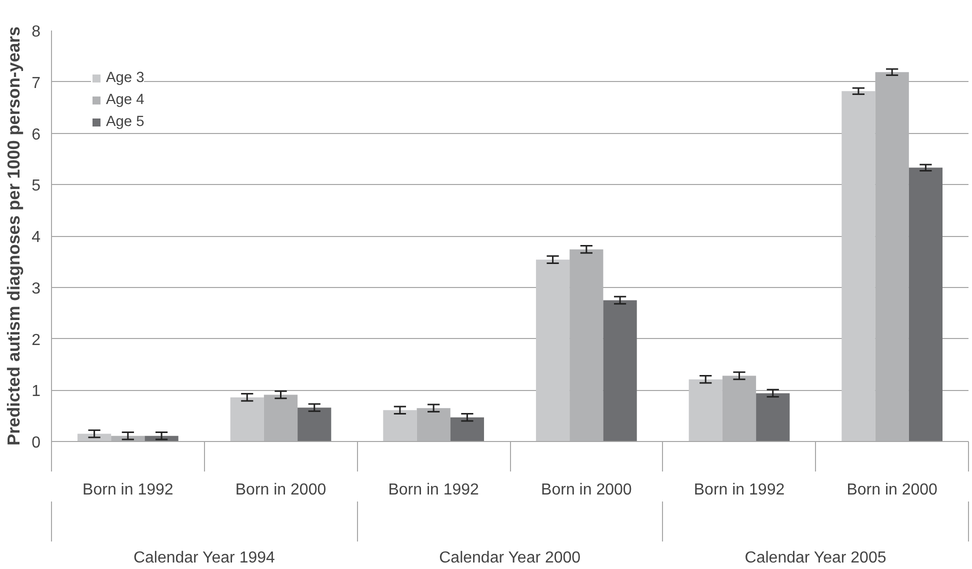 The width and height of the screenshot is (972, 569). Describe the element at coordinates (125, 100) in the screenshot. I see `legend-label: Age 4` at that location.